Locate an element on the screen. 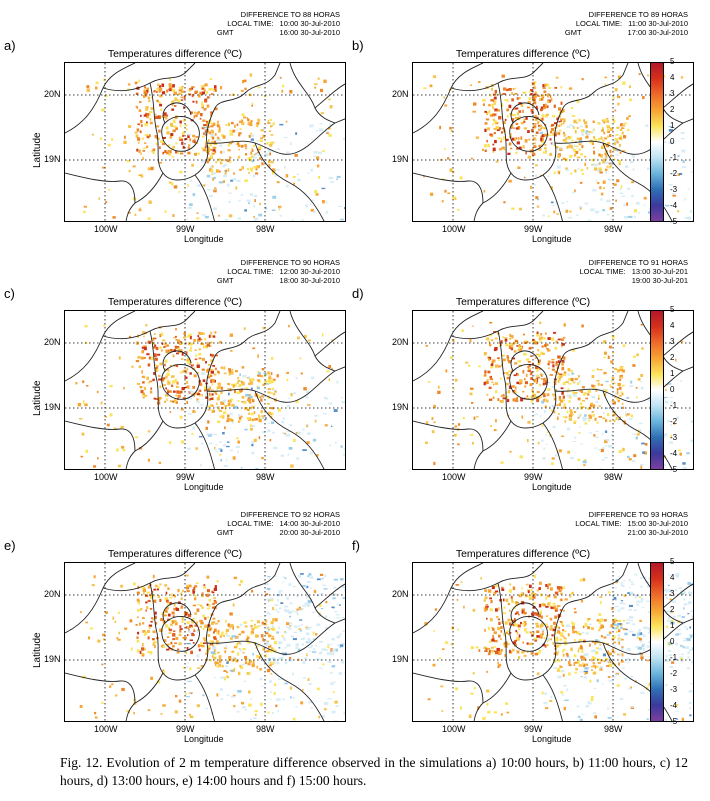 The image size is (710, 801). difference-label: DIFFERENCE TO 92 HORAS is located at coordinates (290, 514).